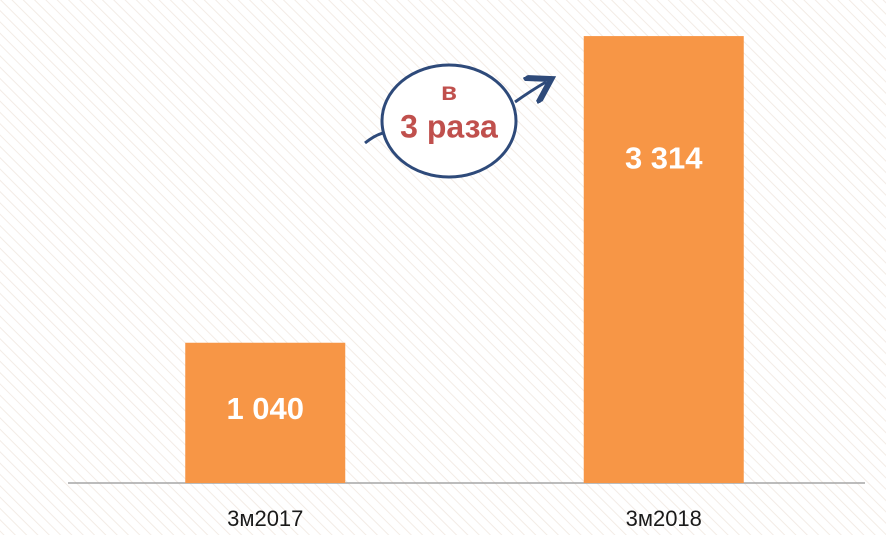 The image size is (886, 535). I want to click on bar, so click(265, 412).